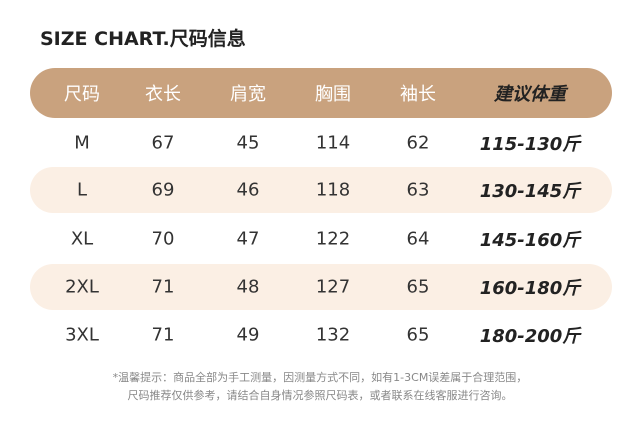 Image resolution: width=640 pixels, height=429 pixels. I want to click on table-cell: L, so click(82, 190).